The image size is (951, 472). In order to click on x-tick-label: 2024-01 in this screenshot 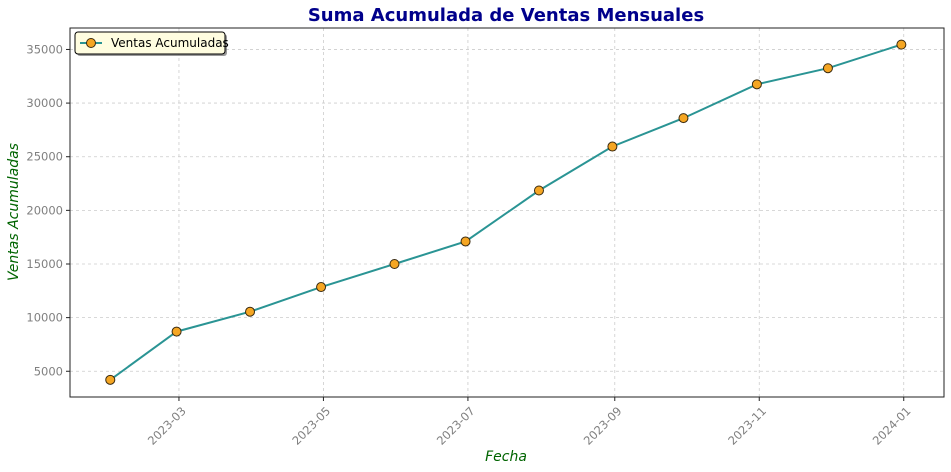, I will do `click(892, 426)`.